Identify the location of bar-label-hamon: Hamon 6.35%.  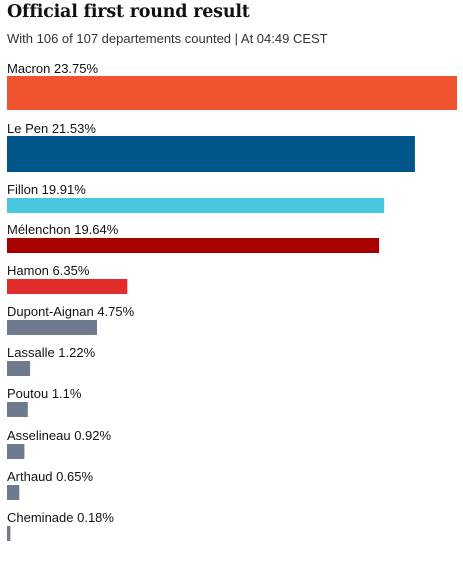
(48, 270).